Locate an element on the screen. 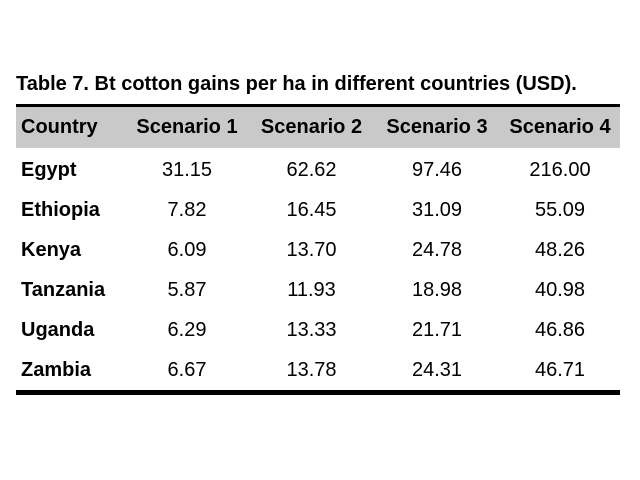  table-row: Kenya 6.09 13.70 24.78 48.26 is located at coordinates (318, 250).